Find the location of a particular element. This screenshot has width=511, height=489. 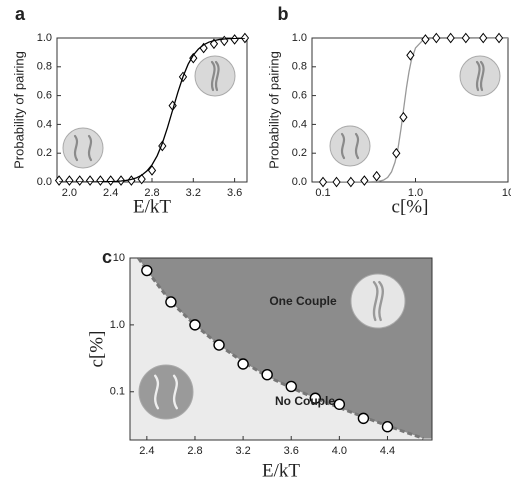

annotation: One Couple is located at coordinates (303, 301).